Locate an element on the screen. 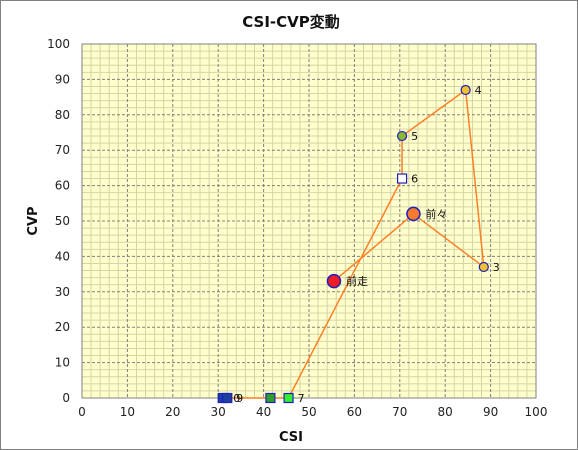 The image size is (578, 450). y-tick-label: 0 is located at coordinates (66, 398).